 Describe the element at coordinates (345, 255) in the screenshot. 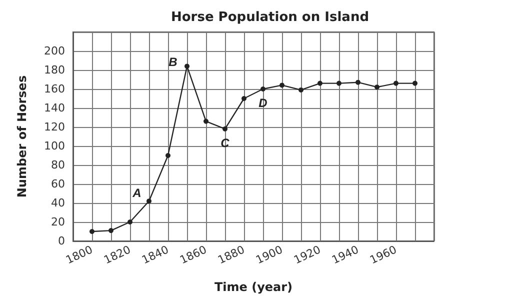

I see `x-tick-label: 1940` at that location.